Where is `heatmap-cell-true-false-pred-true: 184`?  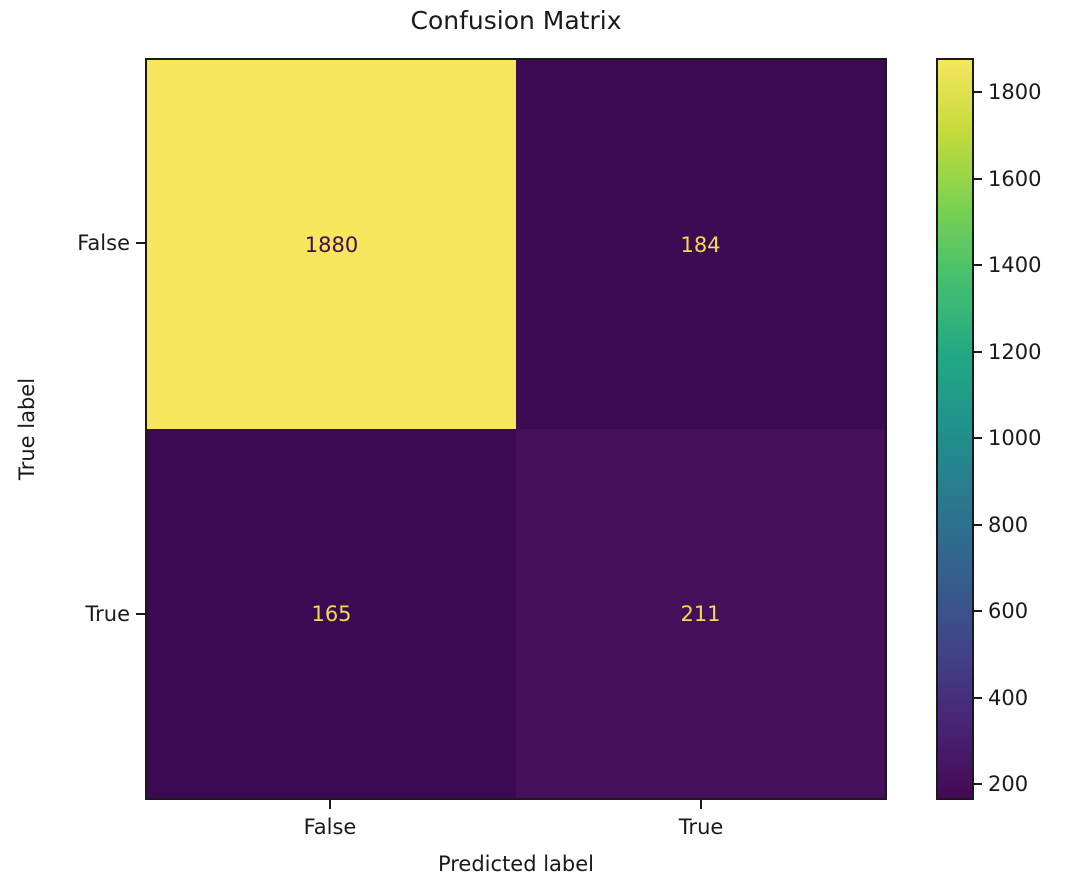
heatmap-cell-true-false-pred-true: 184 is located at coordinates (700, 244).